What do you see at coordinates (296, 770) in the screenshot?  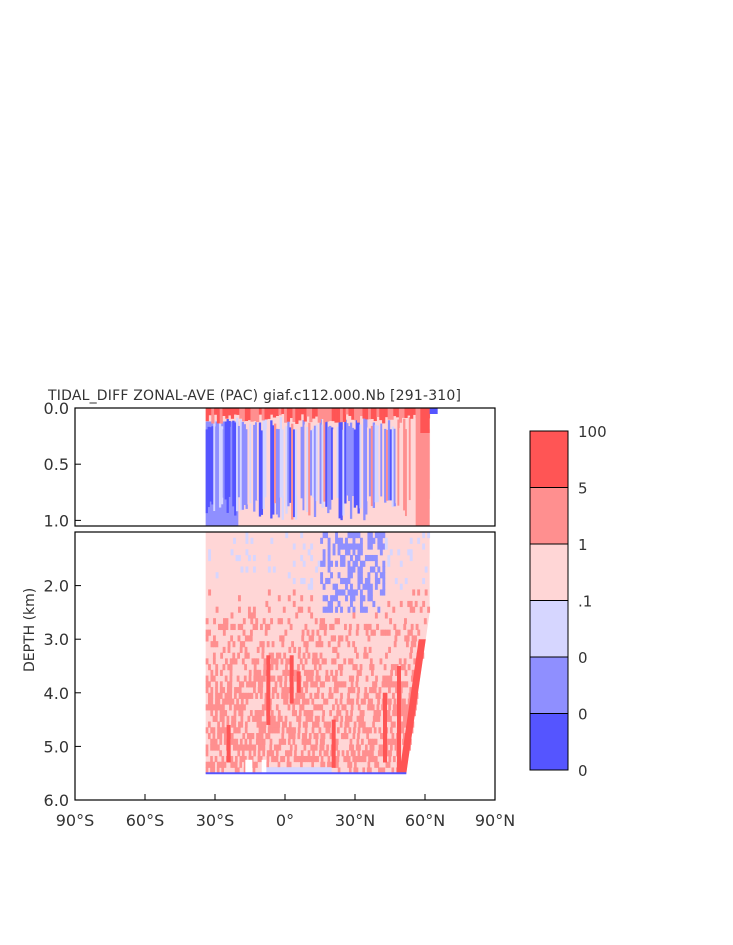 I see `lower-bottom-strip` at bounding box center [296, 770].